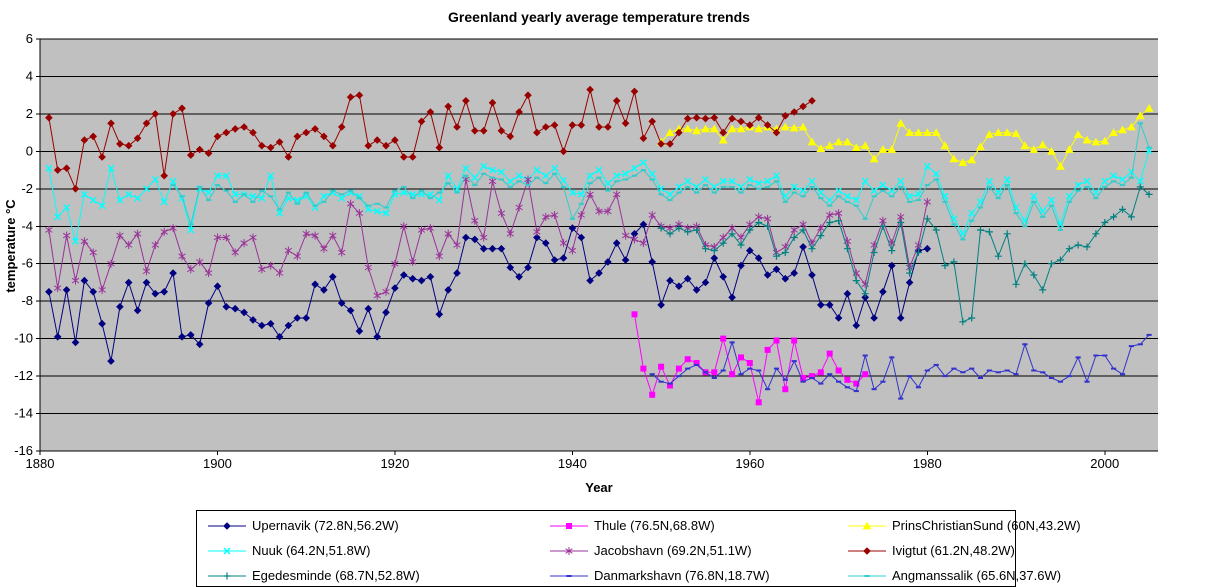  I want to click on series-egedesminde, so click(905, 254).